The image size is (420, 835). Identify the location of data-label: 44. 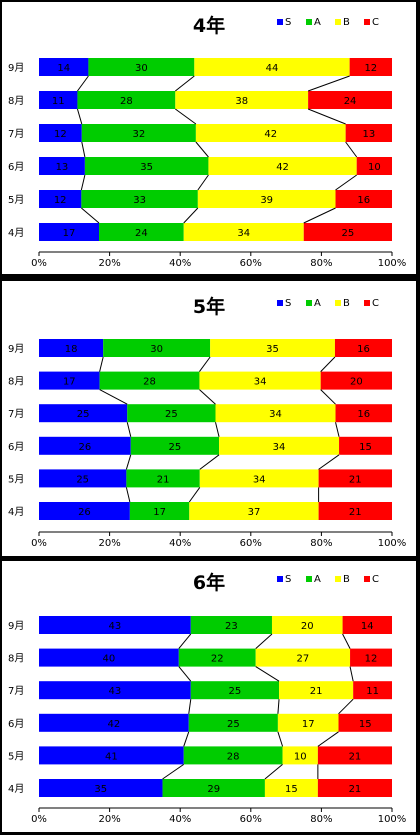
(272, 68).